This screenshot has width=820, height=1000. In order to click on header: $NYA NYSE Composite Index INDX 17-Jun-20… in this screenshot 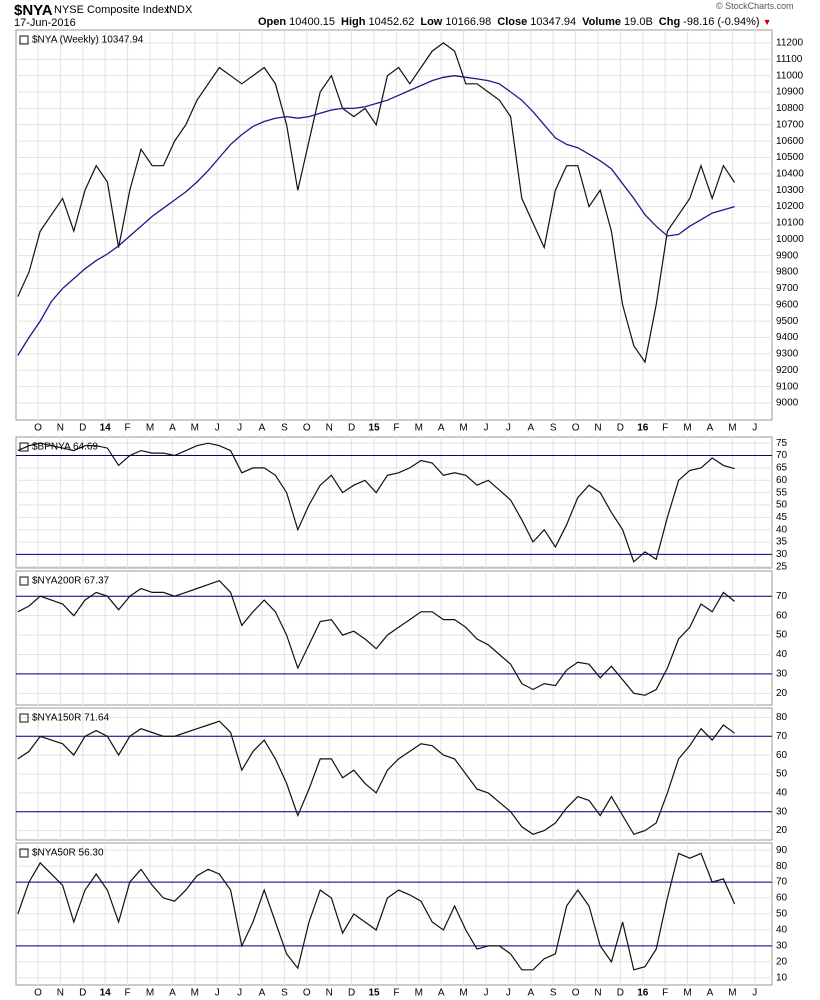, I will do `click(410, 15)`.